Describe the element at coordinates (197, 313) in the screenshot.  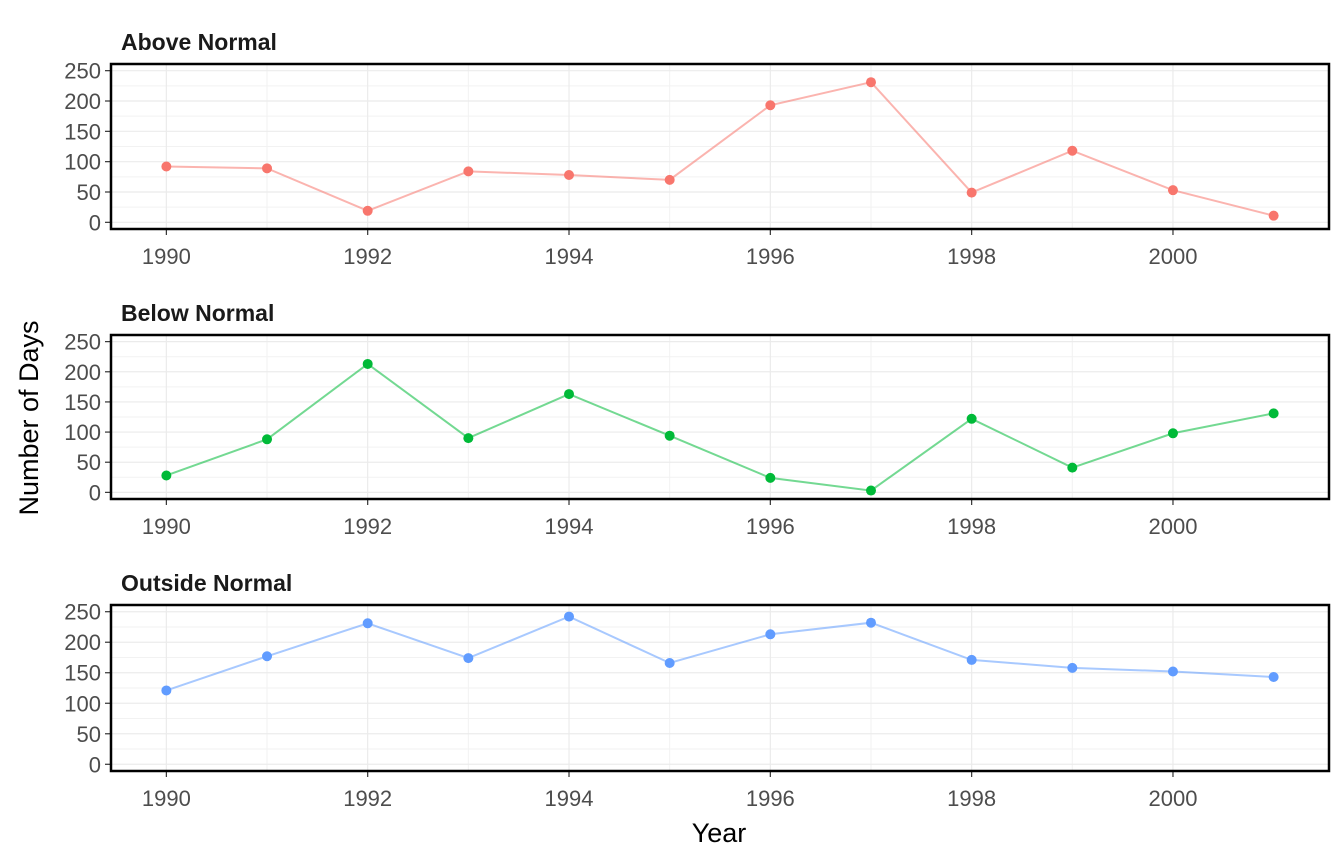
I see `panel-title: Below Normal` at that location.